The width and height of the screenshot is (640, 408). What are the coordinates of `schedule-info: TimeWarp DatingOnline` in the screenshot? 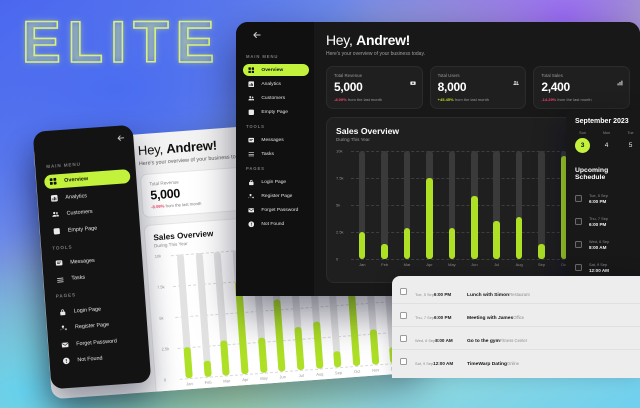 It's located at (493, 361).